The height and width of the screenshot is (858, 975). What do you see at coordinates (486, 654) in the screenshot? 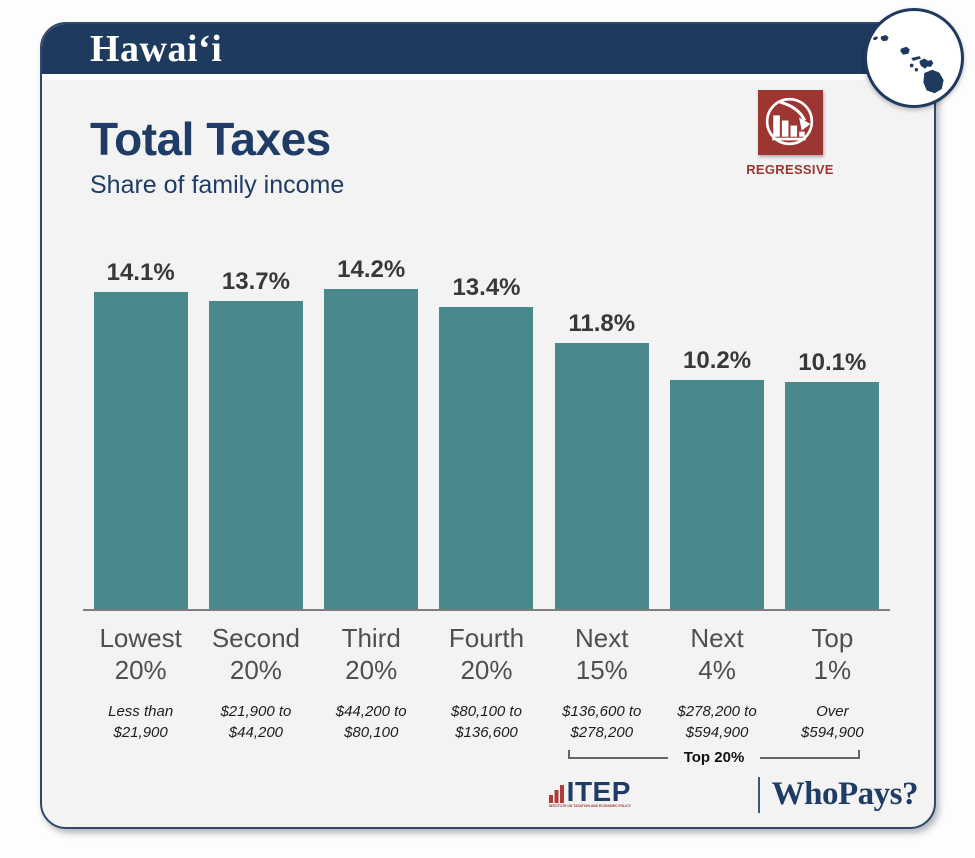
I see `category-name: Fourth 20%` at bounding box center [486, 654].